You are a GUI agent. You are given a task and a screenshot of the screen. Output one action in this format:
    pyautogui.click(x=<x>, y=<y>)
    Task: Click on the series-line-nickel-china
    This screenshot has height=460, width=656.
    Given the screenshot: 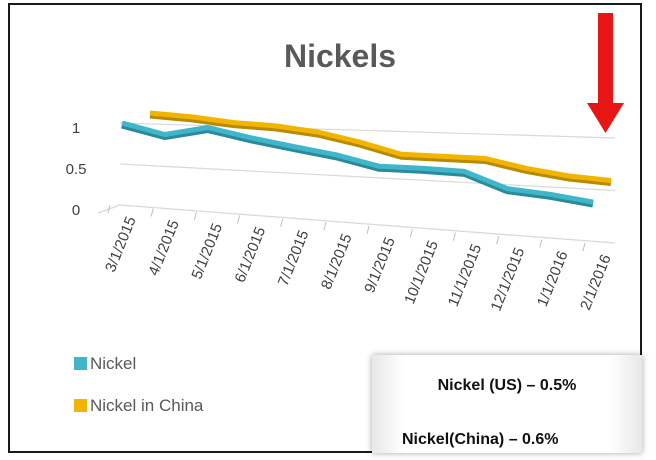 What is the action you would take?
    pyautogui.click(x=380, y=146)
    